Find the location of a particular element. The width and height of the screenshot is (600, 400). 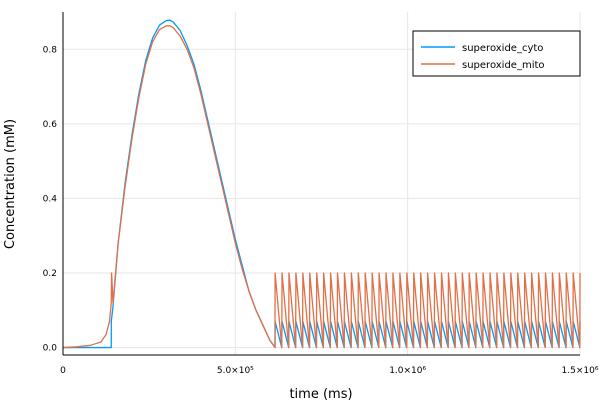

y-tick-label: 0.2 is located at coordinates (50, 274).